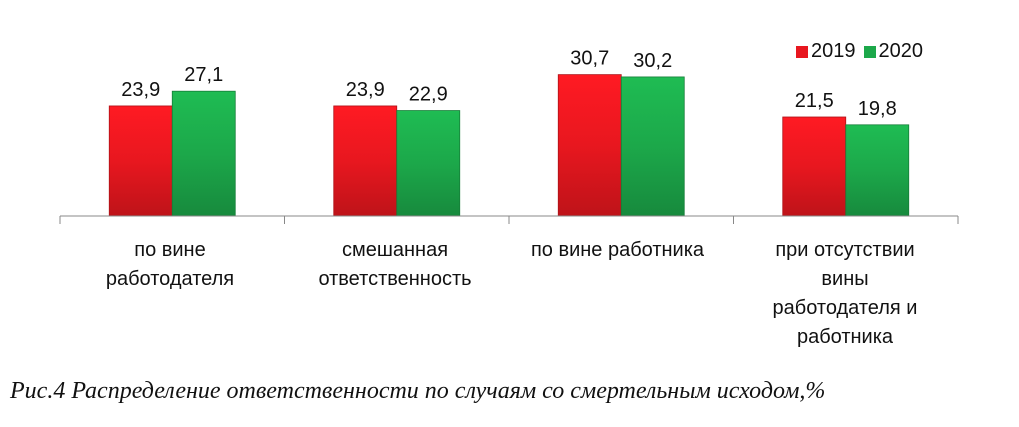 The image size is (1019, 427). I want to click on legend-item-2019: 2019, so click(826, 51).